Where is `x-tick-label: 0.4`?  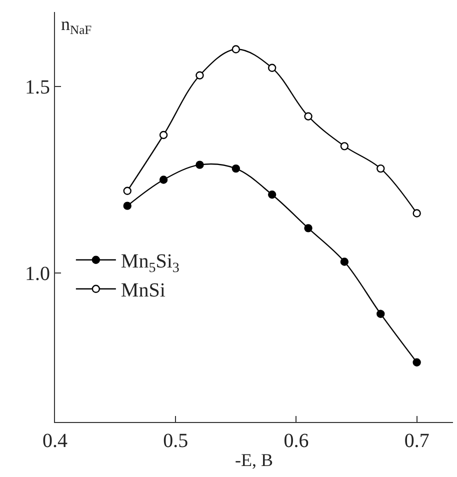 x-tick-label: 0.4 is located at coordinates (55, 441).